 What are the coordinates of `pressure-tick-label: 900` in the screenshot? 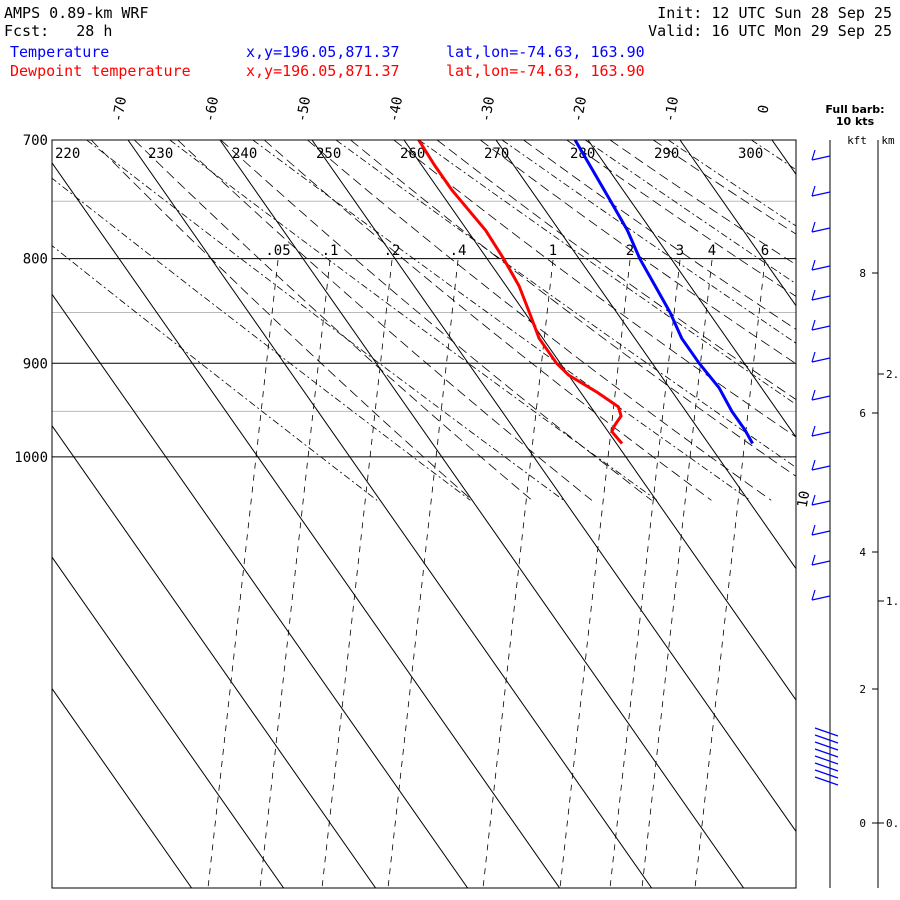 It's located at (35, 364).